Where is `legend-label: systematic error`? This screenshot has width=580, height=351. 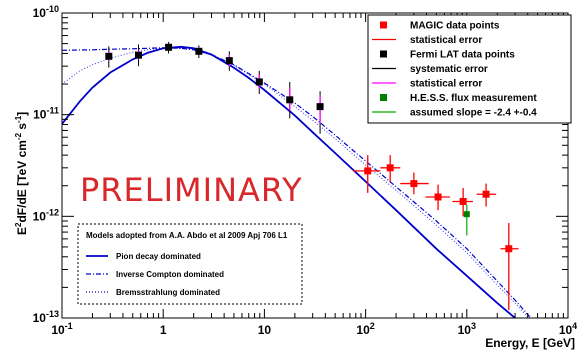
legend-label: systematic error is located at coordinates (449, 69).